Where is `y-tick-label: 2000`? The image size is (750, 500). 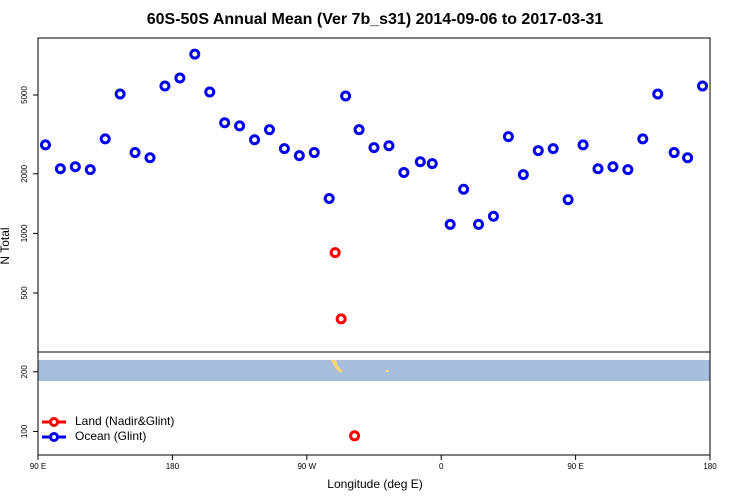 y-tick-label: 2000 is located at coordinates (24, 173).